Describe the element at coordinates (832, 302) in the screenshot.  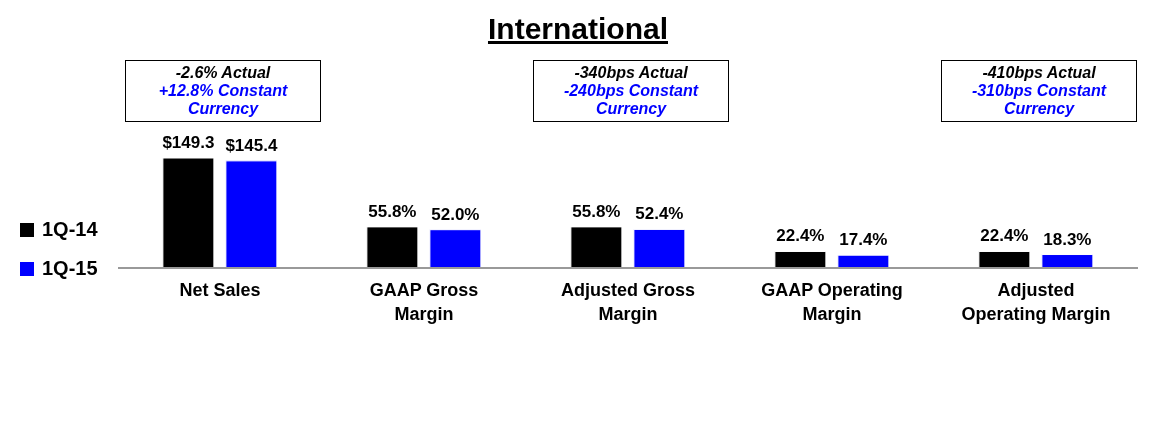
I see `x-tick-label: GAAP Operating Margin` at that location.